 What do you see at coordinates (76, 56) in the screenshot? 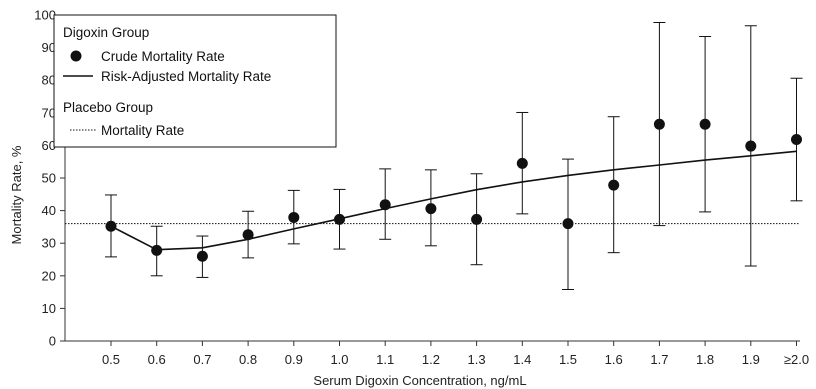
I see `legend-crude-marker` at bounding box center [76, 56].